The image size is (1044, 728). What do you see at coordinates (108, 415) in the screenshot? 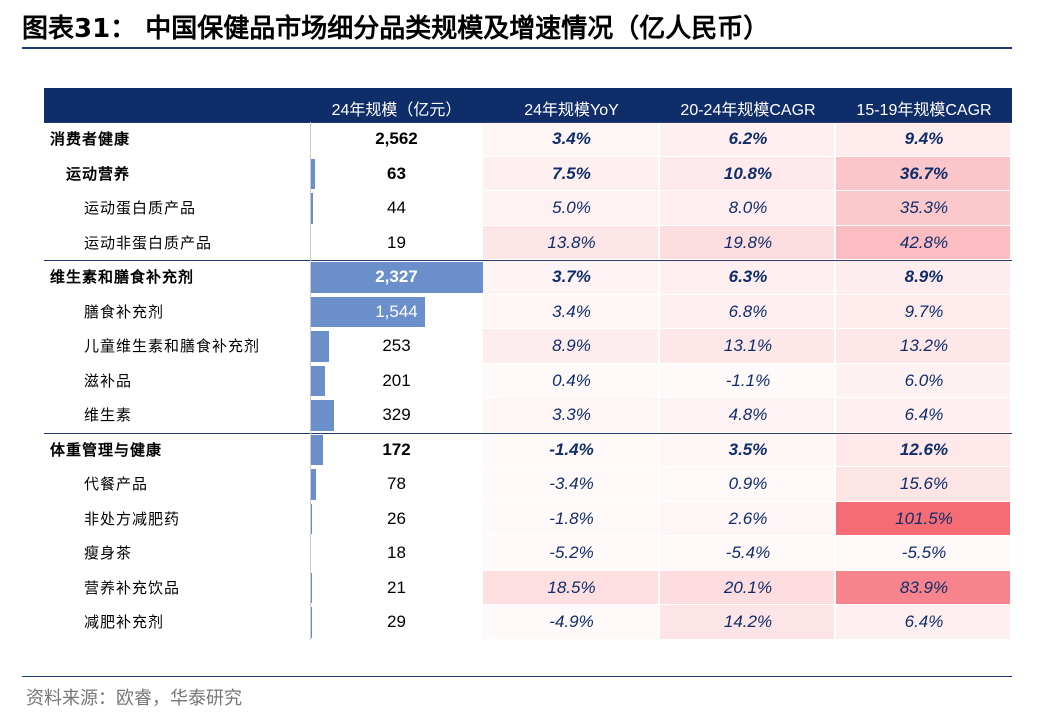
I see `row-label: 维生素` at bounding box center [108, 415].